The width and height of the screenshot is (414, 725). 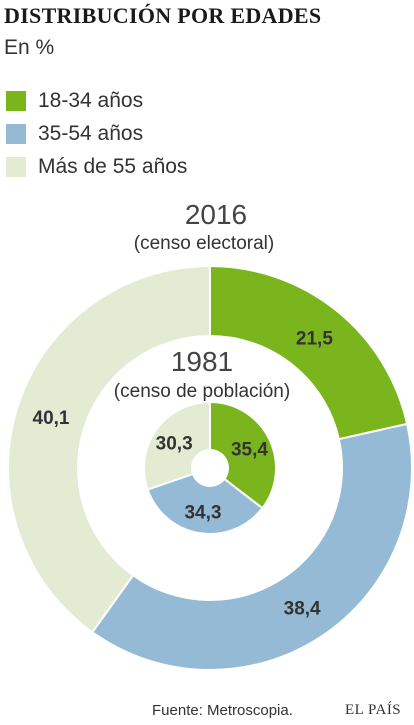 What do you see at coordinates (204, 243) in the screenshot?
I see `outer-ring-note: (censo electoral)` at bounding box center [204, 243].